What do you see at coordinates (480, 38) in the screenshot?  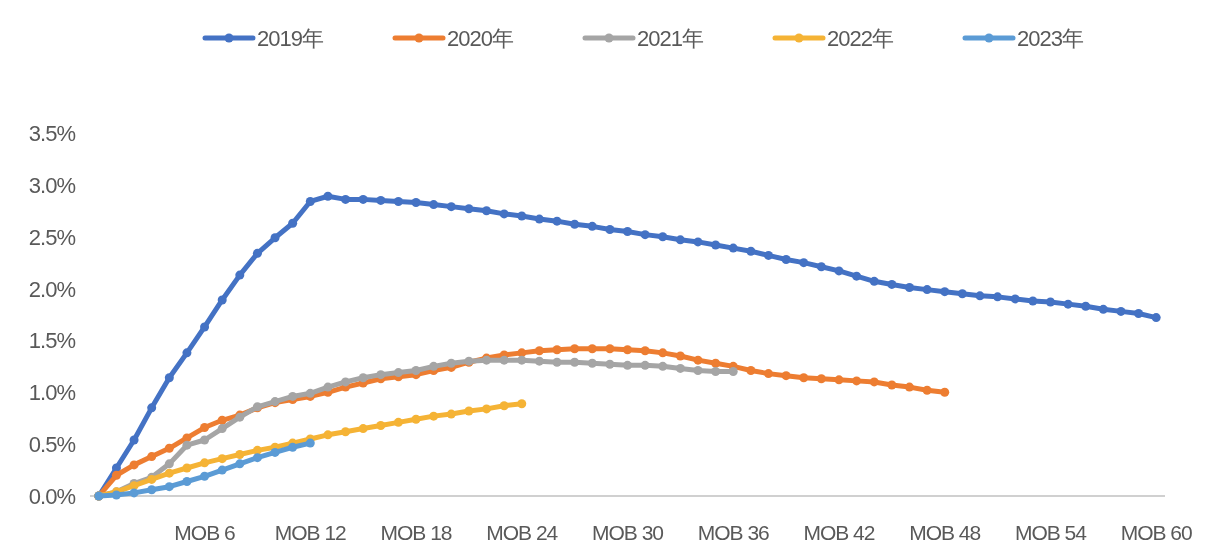 I see `legend-label: 2020年` at bounding box center [480, 38].